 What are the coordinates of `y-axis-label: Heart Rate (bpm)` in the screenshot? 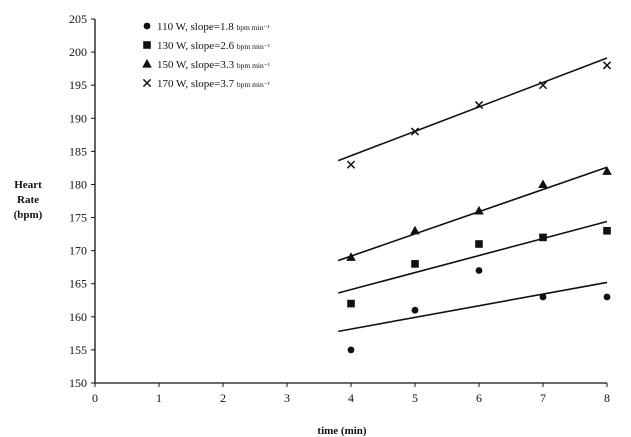 It's located at (28, 200).